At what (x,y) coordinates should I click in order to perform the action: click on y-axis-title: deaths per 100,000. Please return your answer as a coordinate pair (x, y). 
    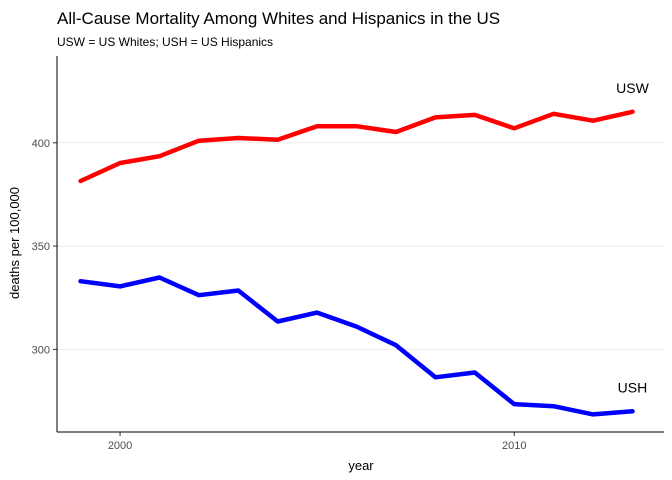
    Looking at the image, I should click on (14, 243).